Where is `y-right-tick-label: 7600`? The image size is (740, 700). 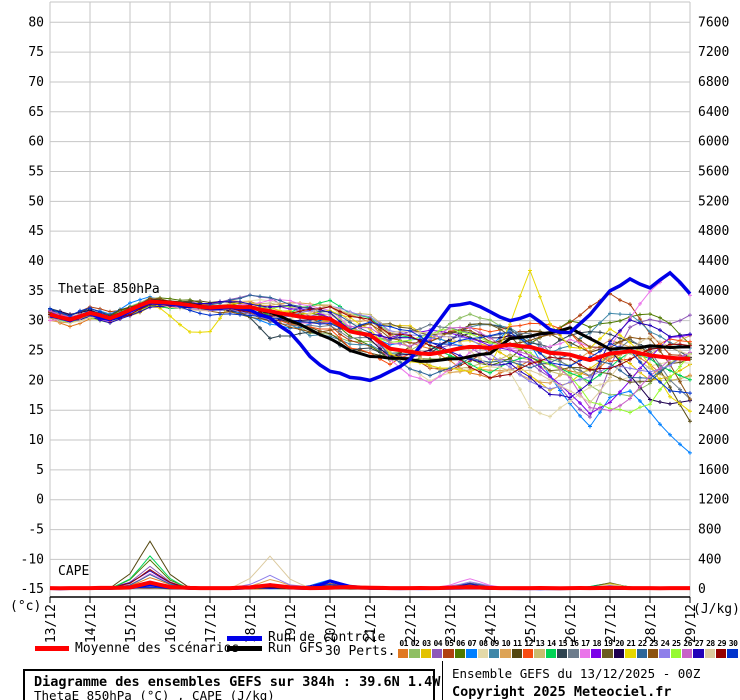
y-right-tick-label: 7600 is located at coordinates (713, 22).